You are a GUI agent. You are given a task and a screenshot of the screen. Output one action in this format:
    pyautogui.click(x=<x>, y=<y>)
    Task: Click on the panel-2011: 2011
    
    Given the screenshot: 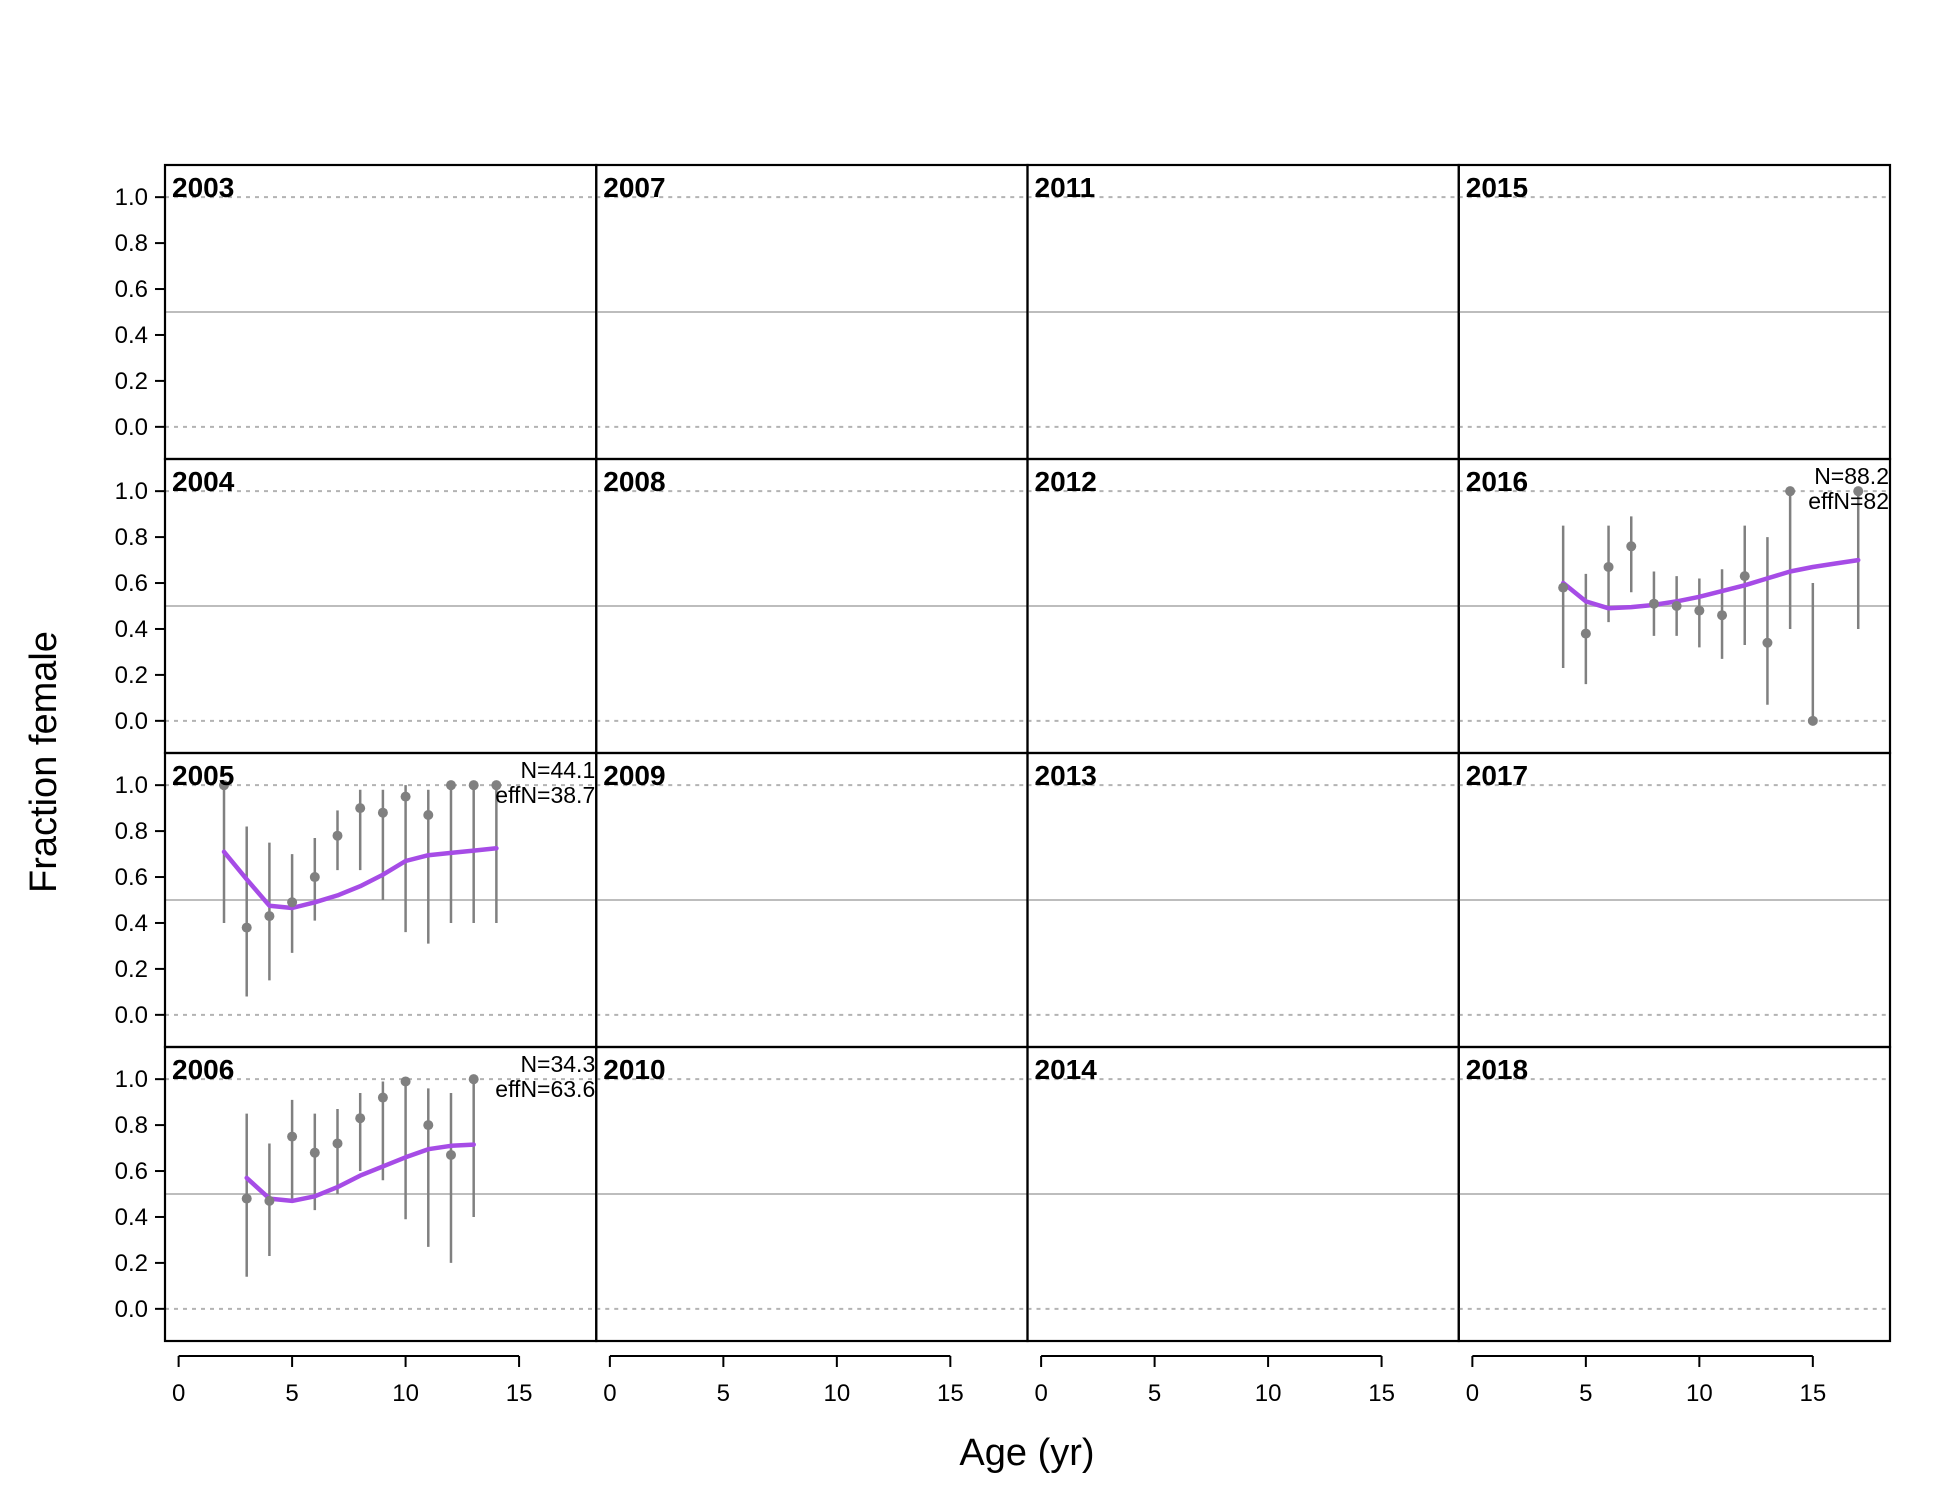 What is the action you would take?
    pyautogui.click(x=1243, y=312)
    